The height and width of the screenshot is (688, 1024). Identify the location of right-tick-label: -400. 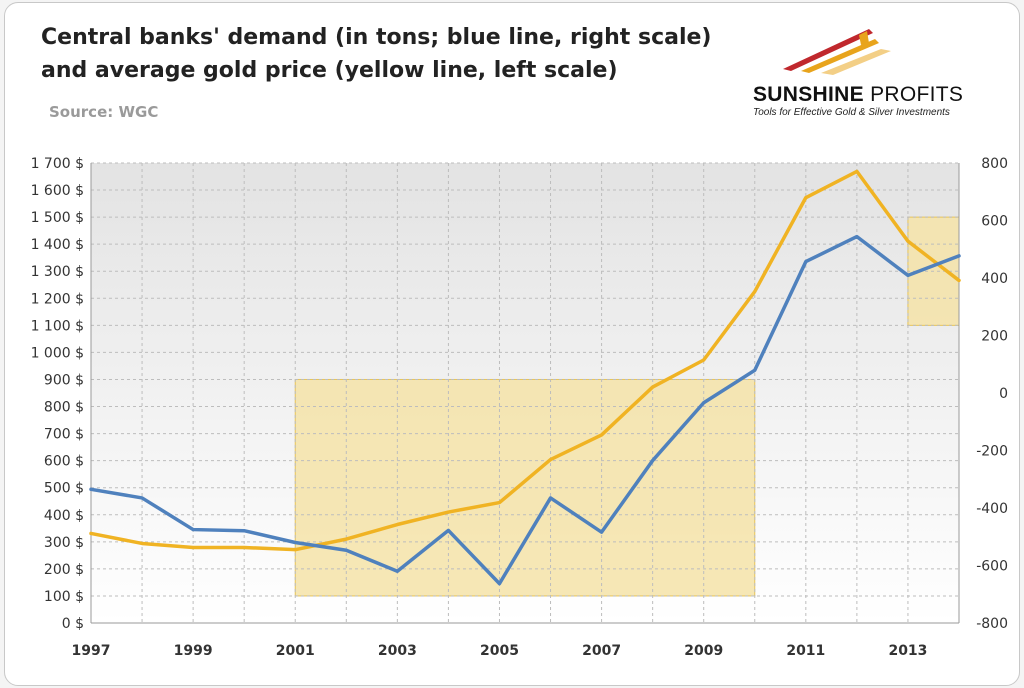
(992, 509).